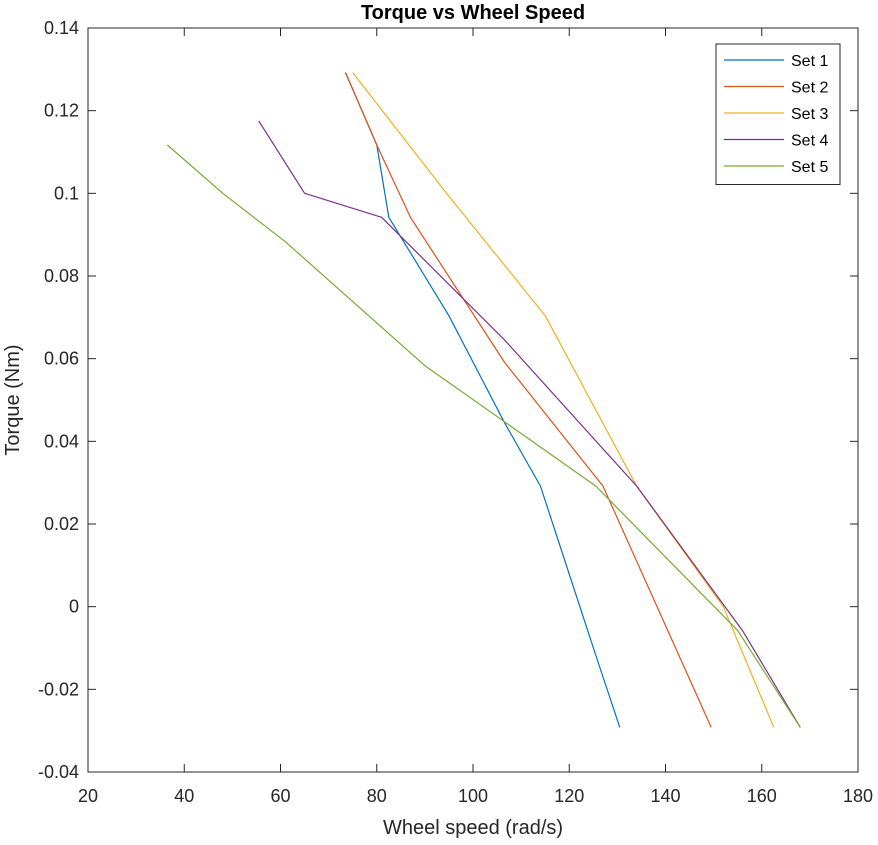 The height and width of the screenshot is (845, 878). I want to click on y-axis-label: Torque (Nm), so click(13, 399).